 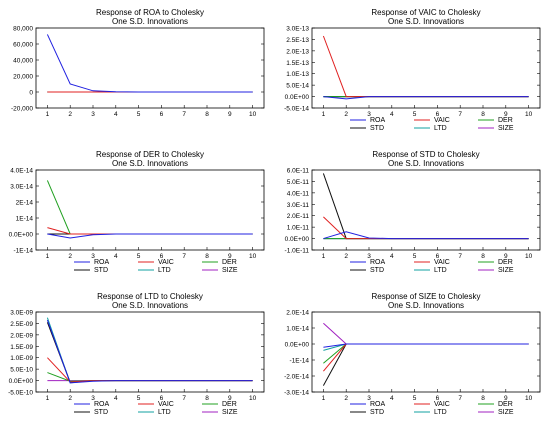 What do you see at coordinates (296, 377) in the screenshot?
I see `y-tick-label: -2.0E-14` at bounding box center [296, 377].